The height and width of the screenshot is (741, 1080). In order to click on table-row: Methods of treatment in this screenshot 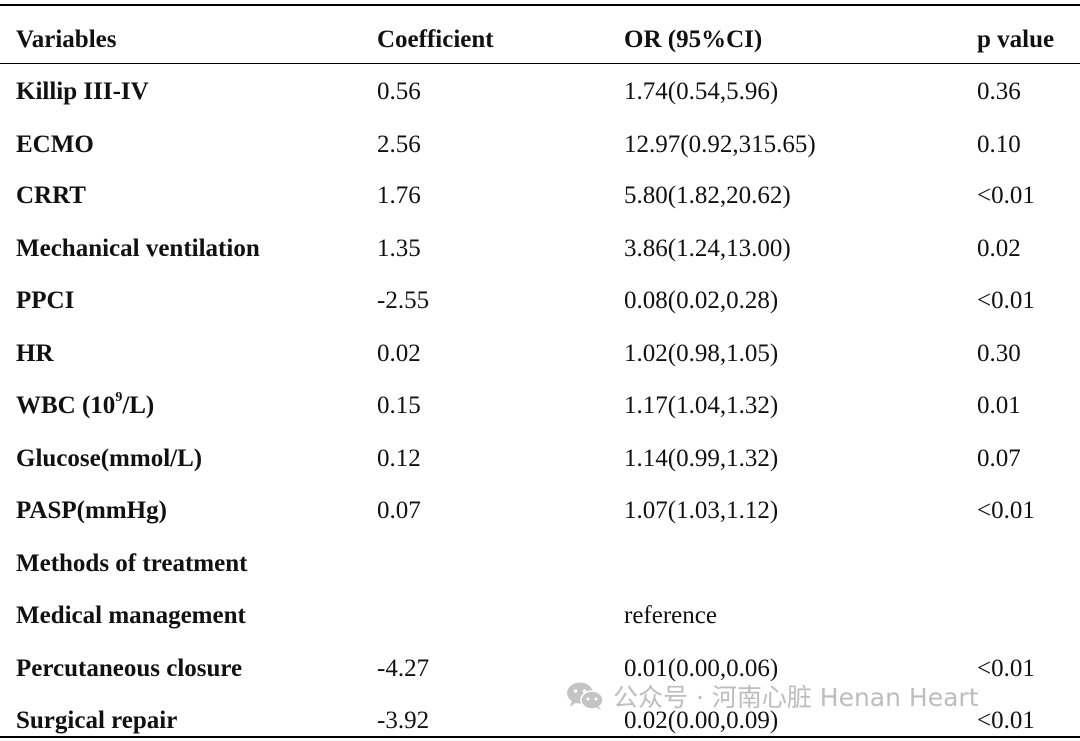, I will do `click(540, 564)`.